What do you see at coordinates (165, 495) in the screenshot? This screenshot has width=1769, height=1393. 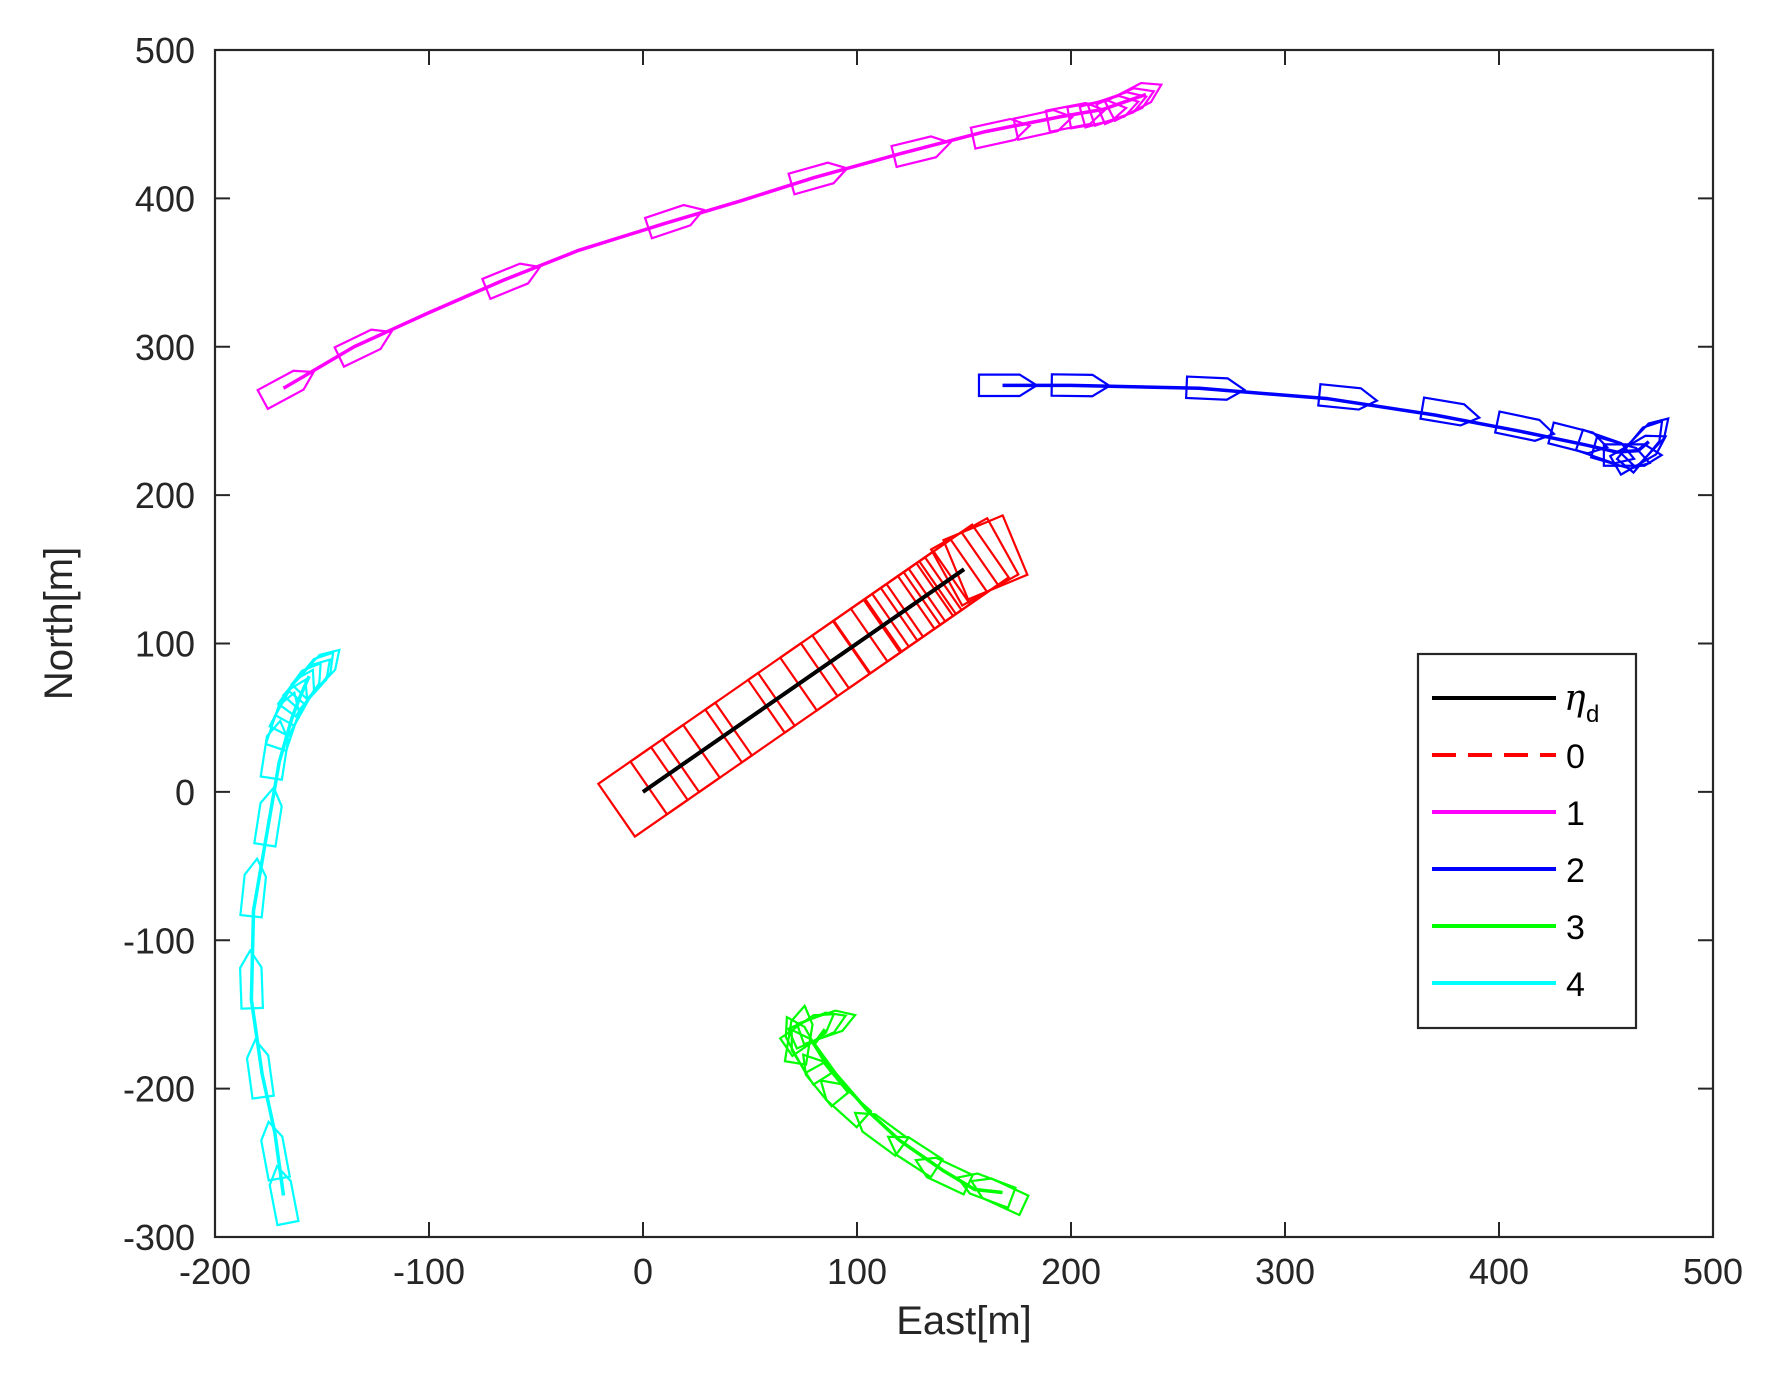 I see `y-tick-label: 200` at bounding box center [165, 495].